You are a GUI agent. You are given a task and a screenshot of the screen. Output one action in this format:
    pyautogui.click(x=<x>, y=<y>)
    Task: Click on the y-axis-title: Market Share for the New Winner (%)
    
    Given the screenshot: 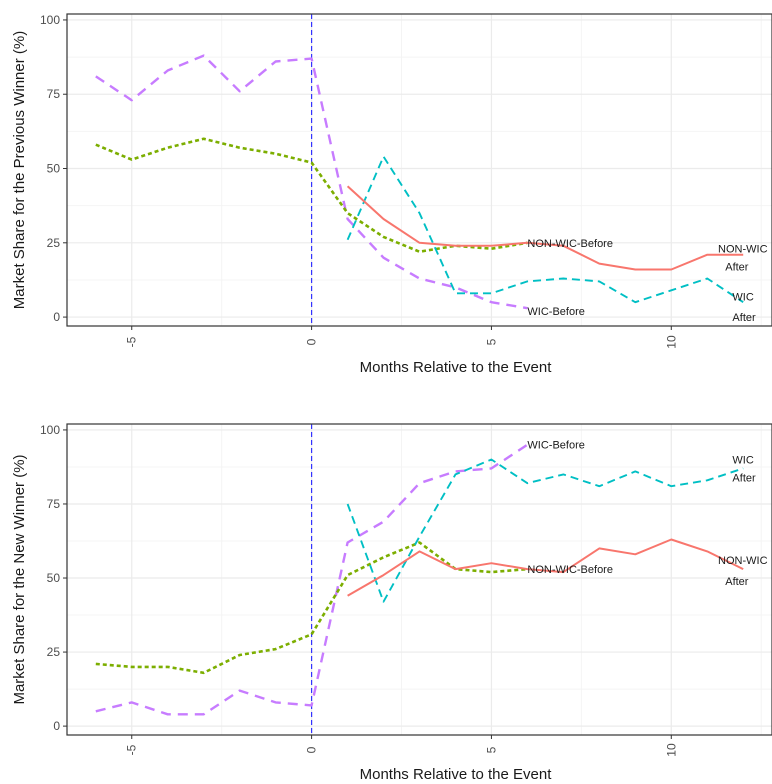 What is the action you would take?
    pyautogui.click(x=19, y=579)
    